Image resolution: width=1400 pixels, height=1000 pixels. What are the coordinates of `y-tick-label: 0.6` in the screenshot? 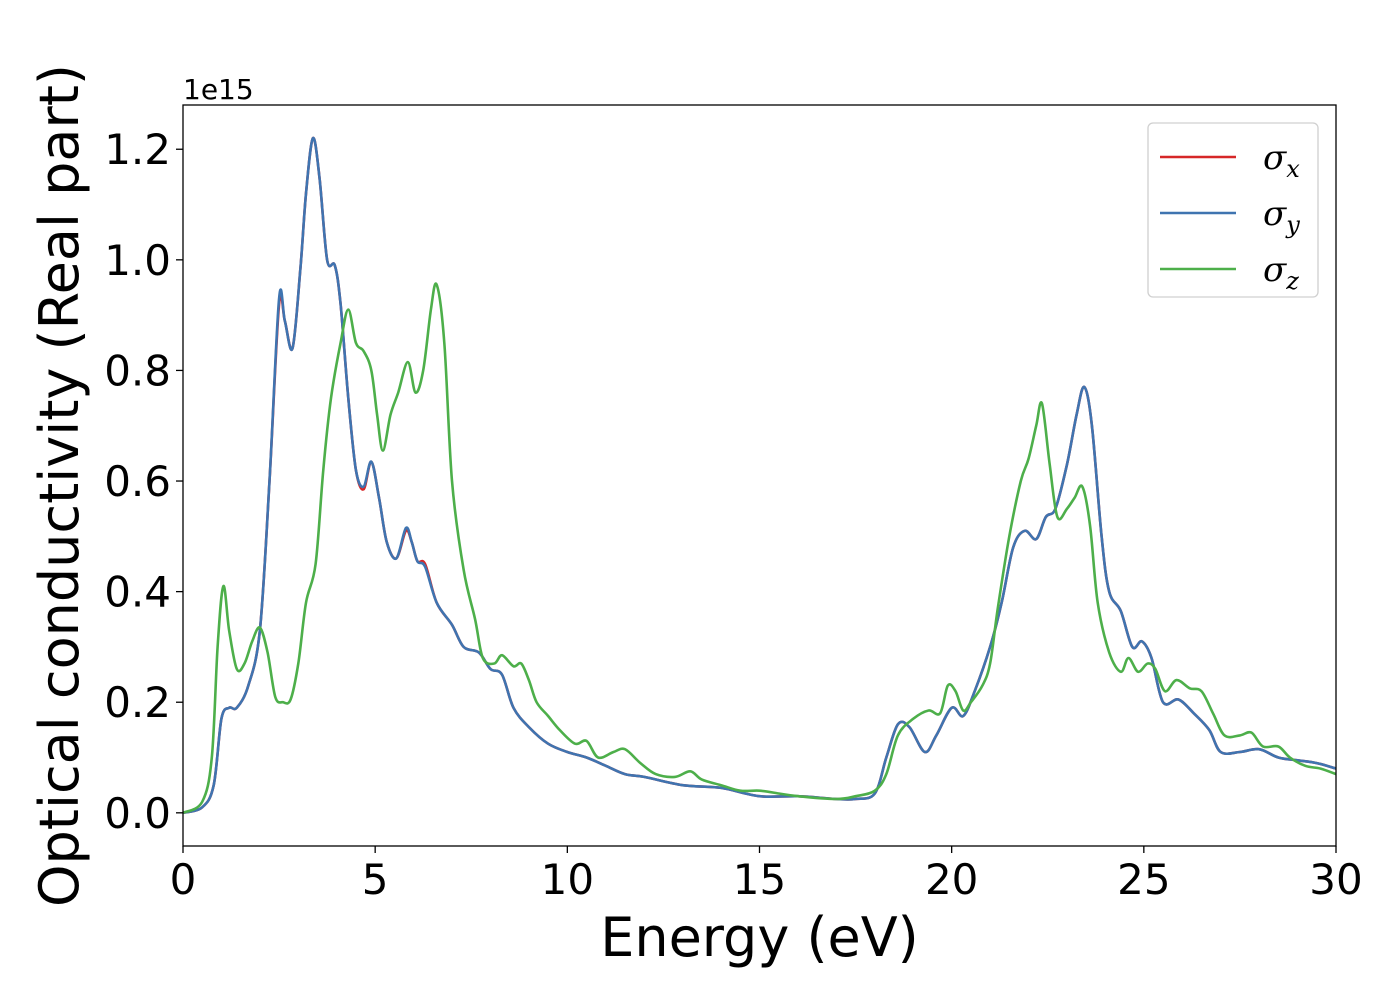 It's located at (137, 481).